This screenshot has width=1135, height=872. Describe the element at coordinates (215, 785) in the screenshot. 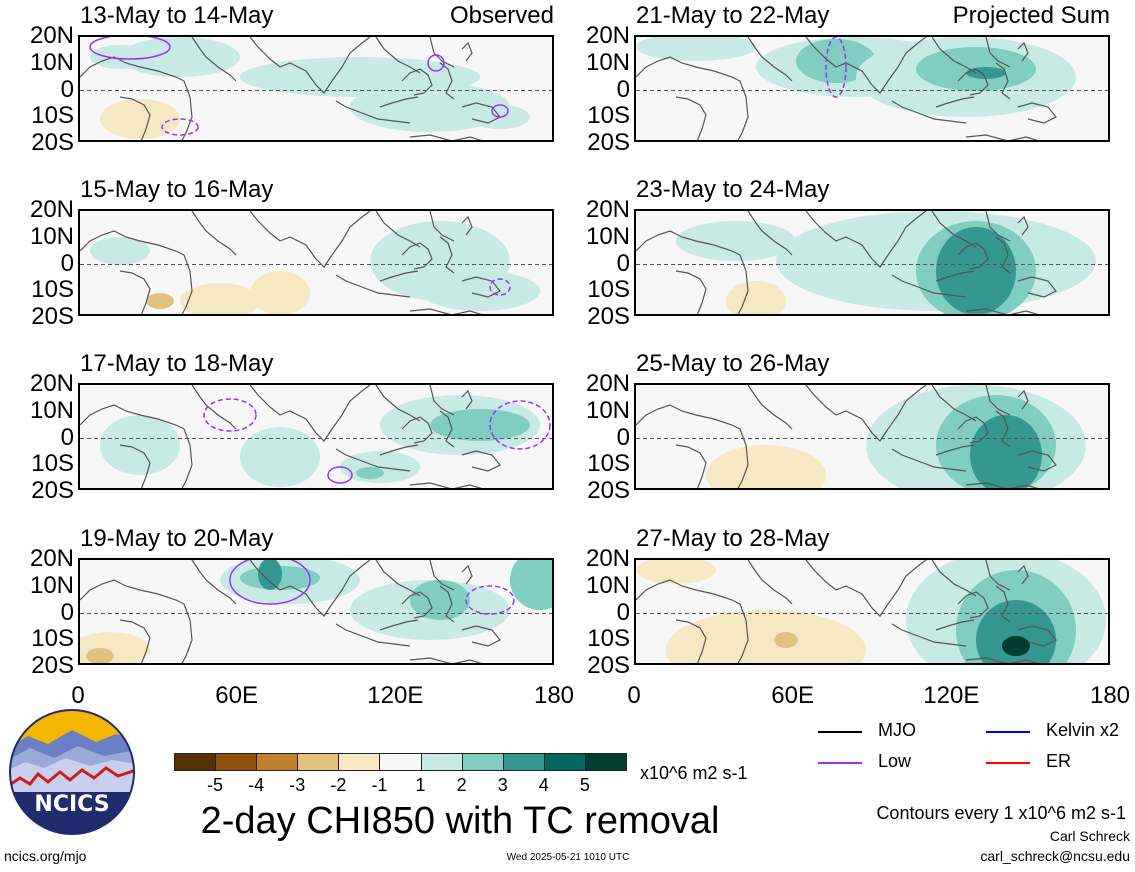

I see `colorbar-label: -5` at that location.